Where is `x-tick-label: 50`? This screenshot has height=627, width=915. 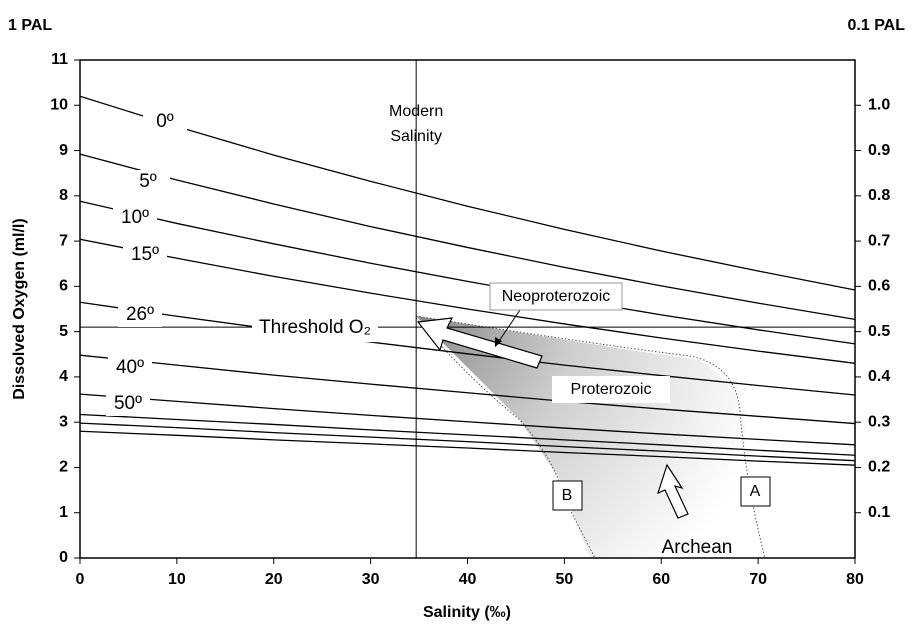
x-tick-label: 50 is located at coordinates (564, 579).